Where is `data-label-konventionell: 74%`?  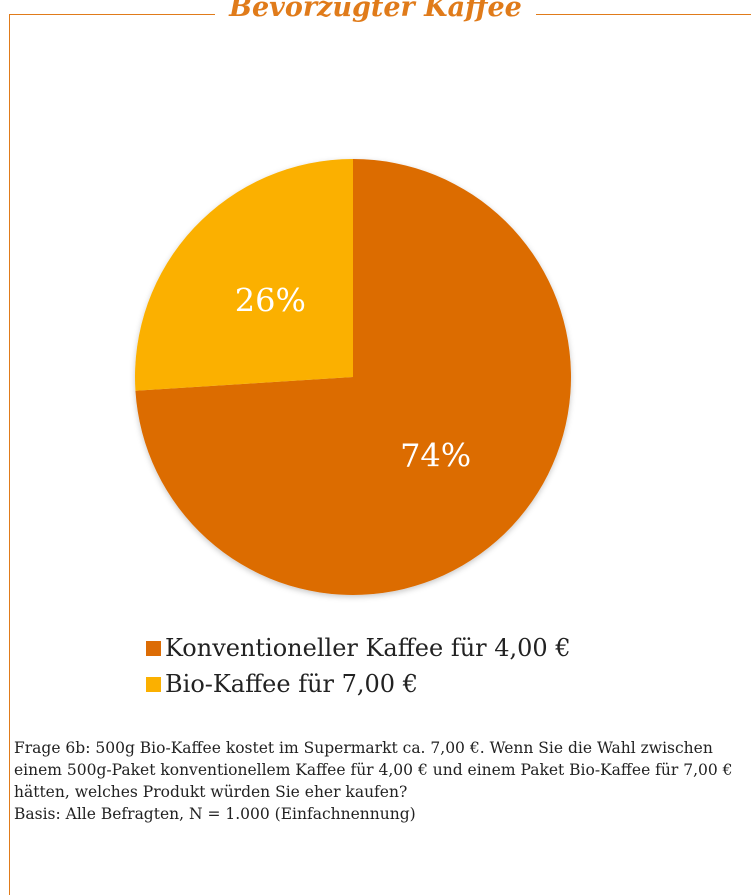
data-label-konventionell: 74% is located at coordinates (435, 456).